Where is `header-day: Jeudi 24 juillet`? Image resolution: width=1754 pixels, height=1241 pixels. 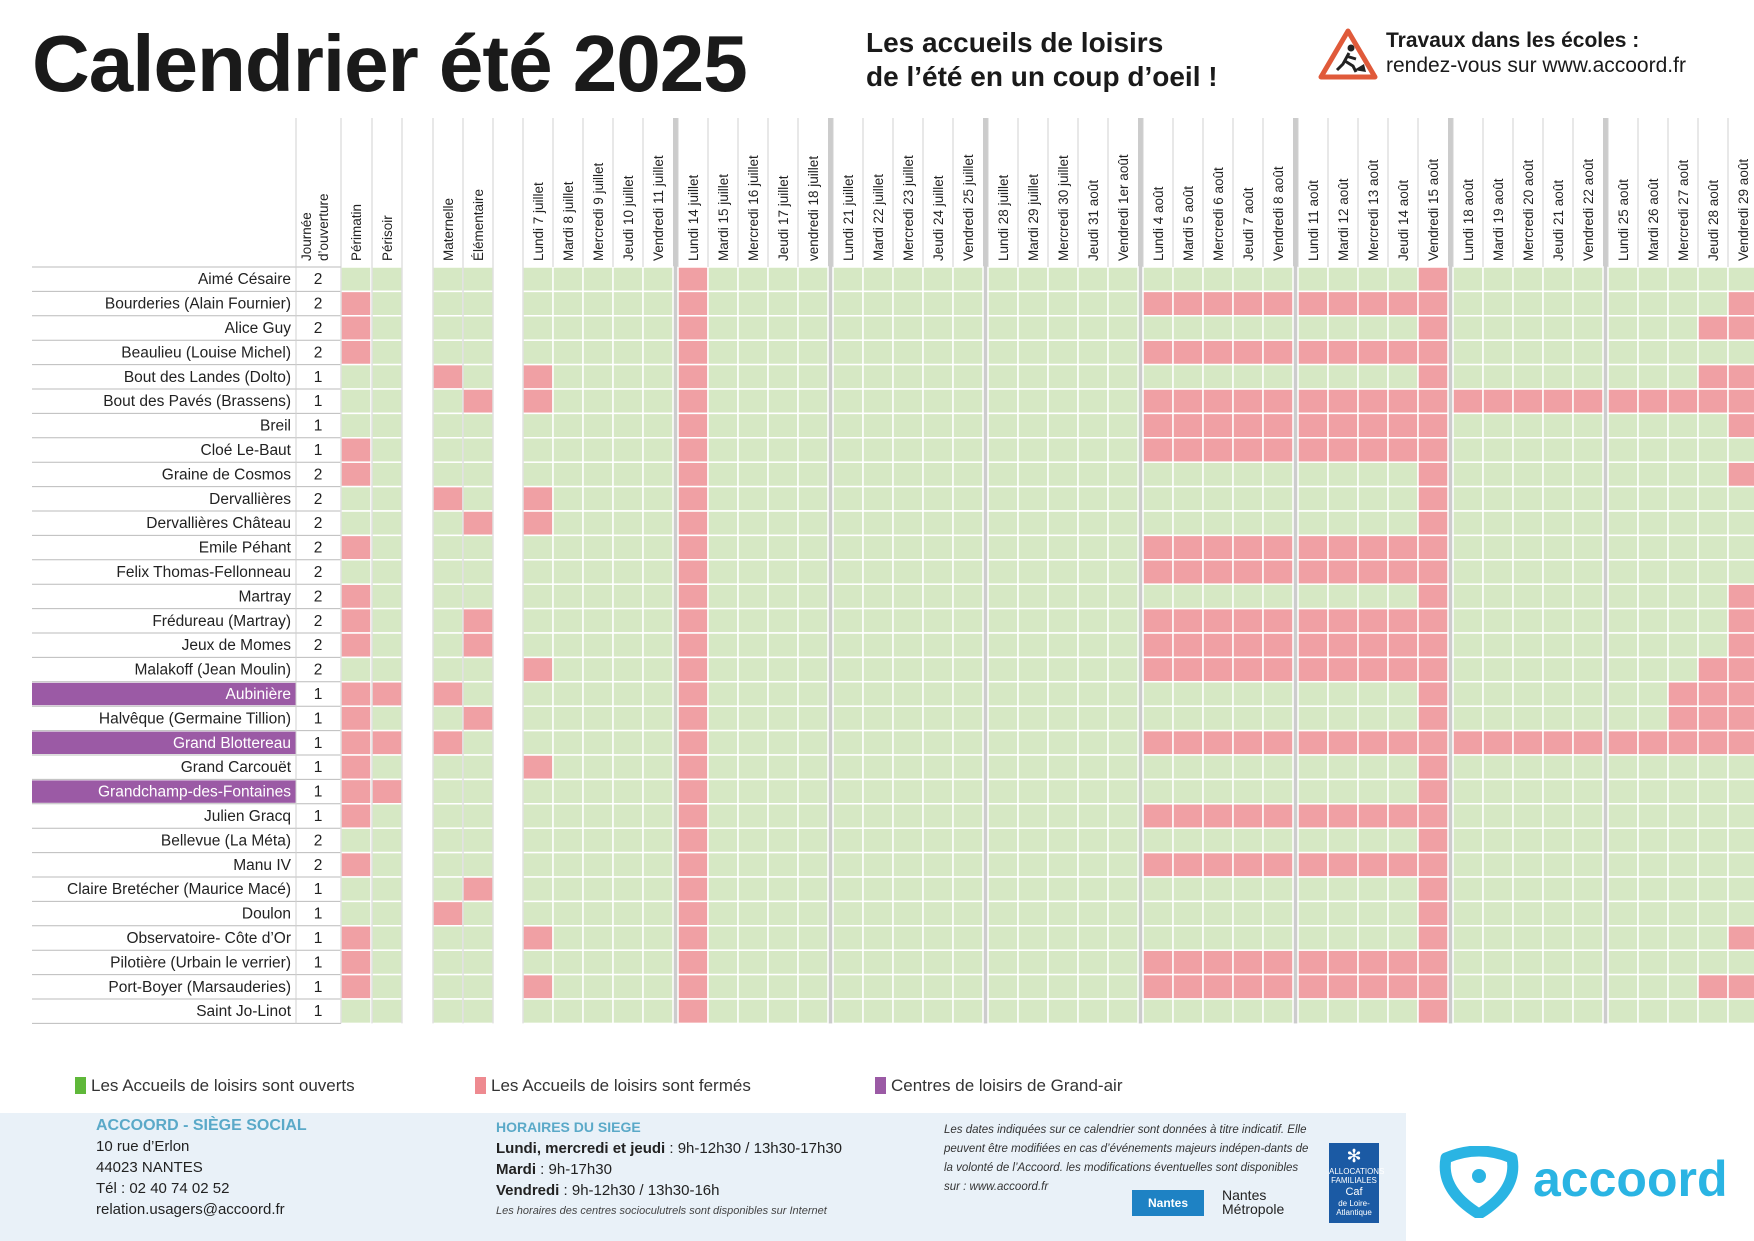 header-day: Jeudi 24 juillet is located at coordinates (938, 218).